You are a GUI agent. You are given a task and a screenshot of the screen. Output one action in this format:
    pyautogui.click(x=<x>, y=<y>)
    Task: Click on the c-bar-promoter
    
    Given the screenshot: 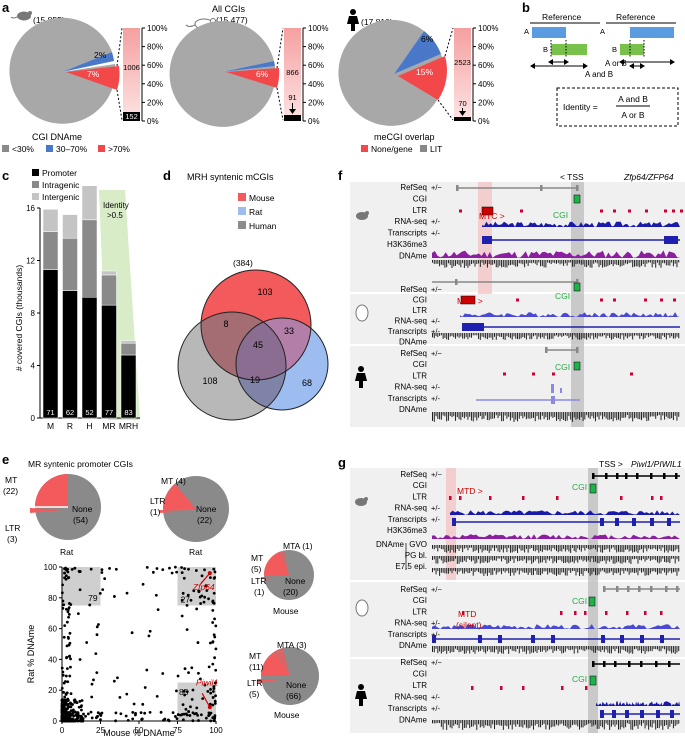 What is the action you would take?
    pyautogui.click(x=89, y=358)
    